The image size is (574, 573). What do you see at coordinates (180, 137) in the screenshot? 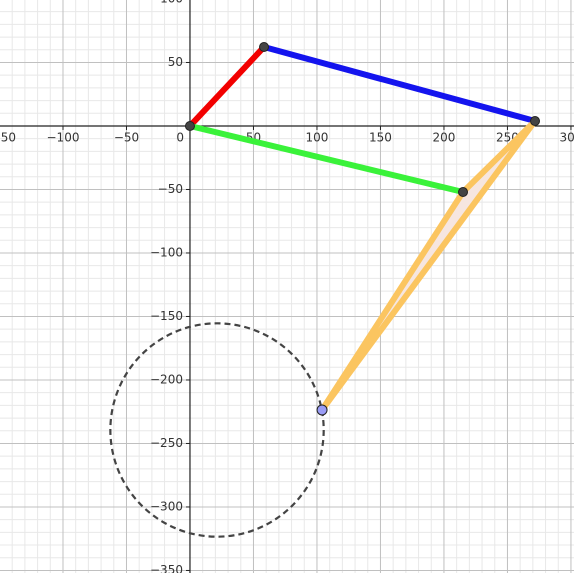
I see `x-tick-label: 0` at bounding box center [180, 137].